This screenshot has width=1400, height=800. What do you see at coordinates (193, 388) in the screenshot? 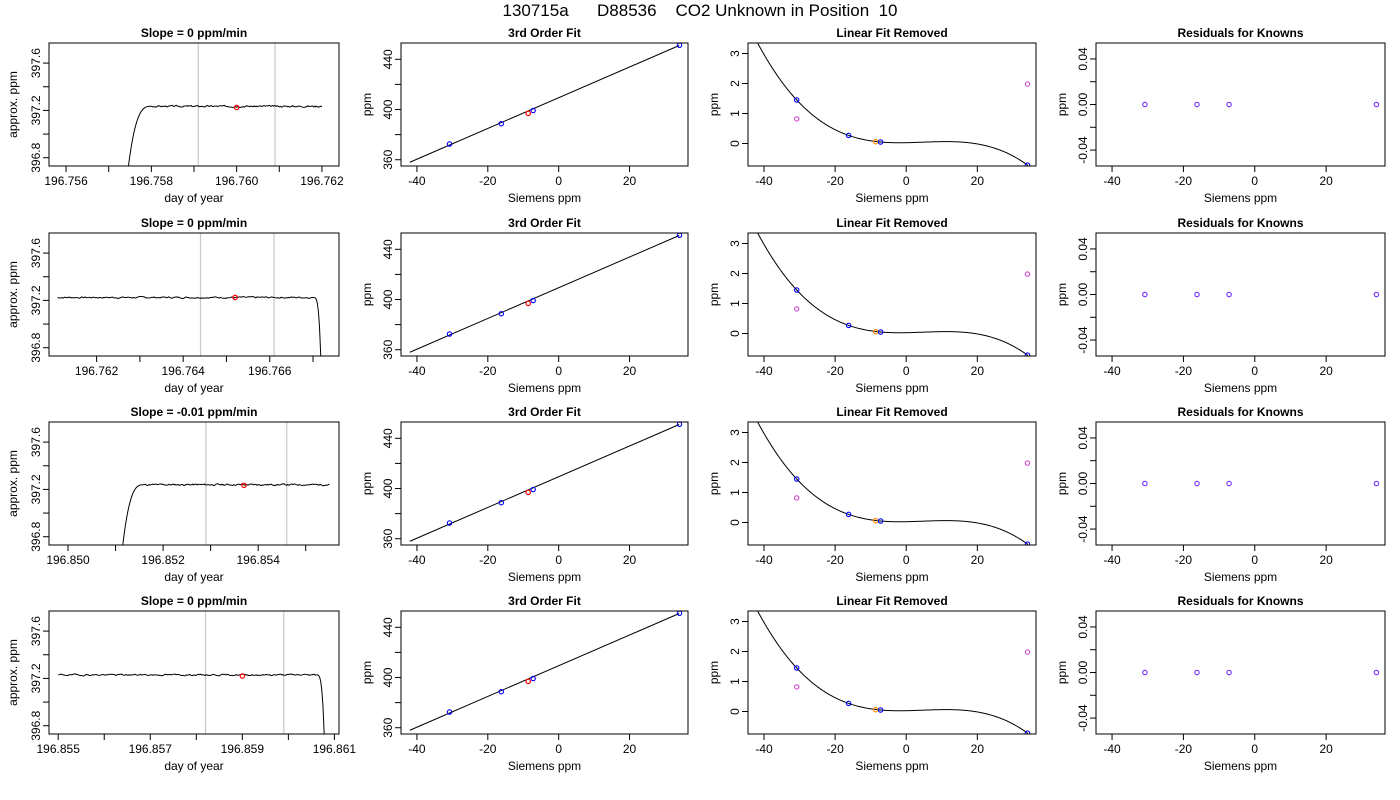
I see `x-axis-label: day of year` at bounding box center [193, 388].